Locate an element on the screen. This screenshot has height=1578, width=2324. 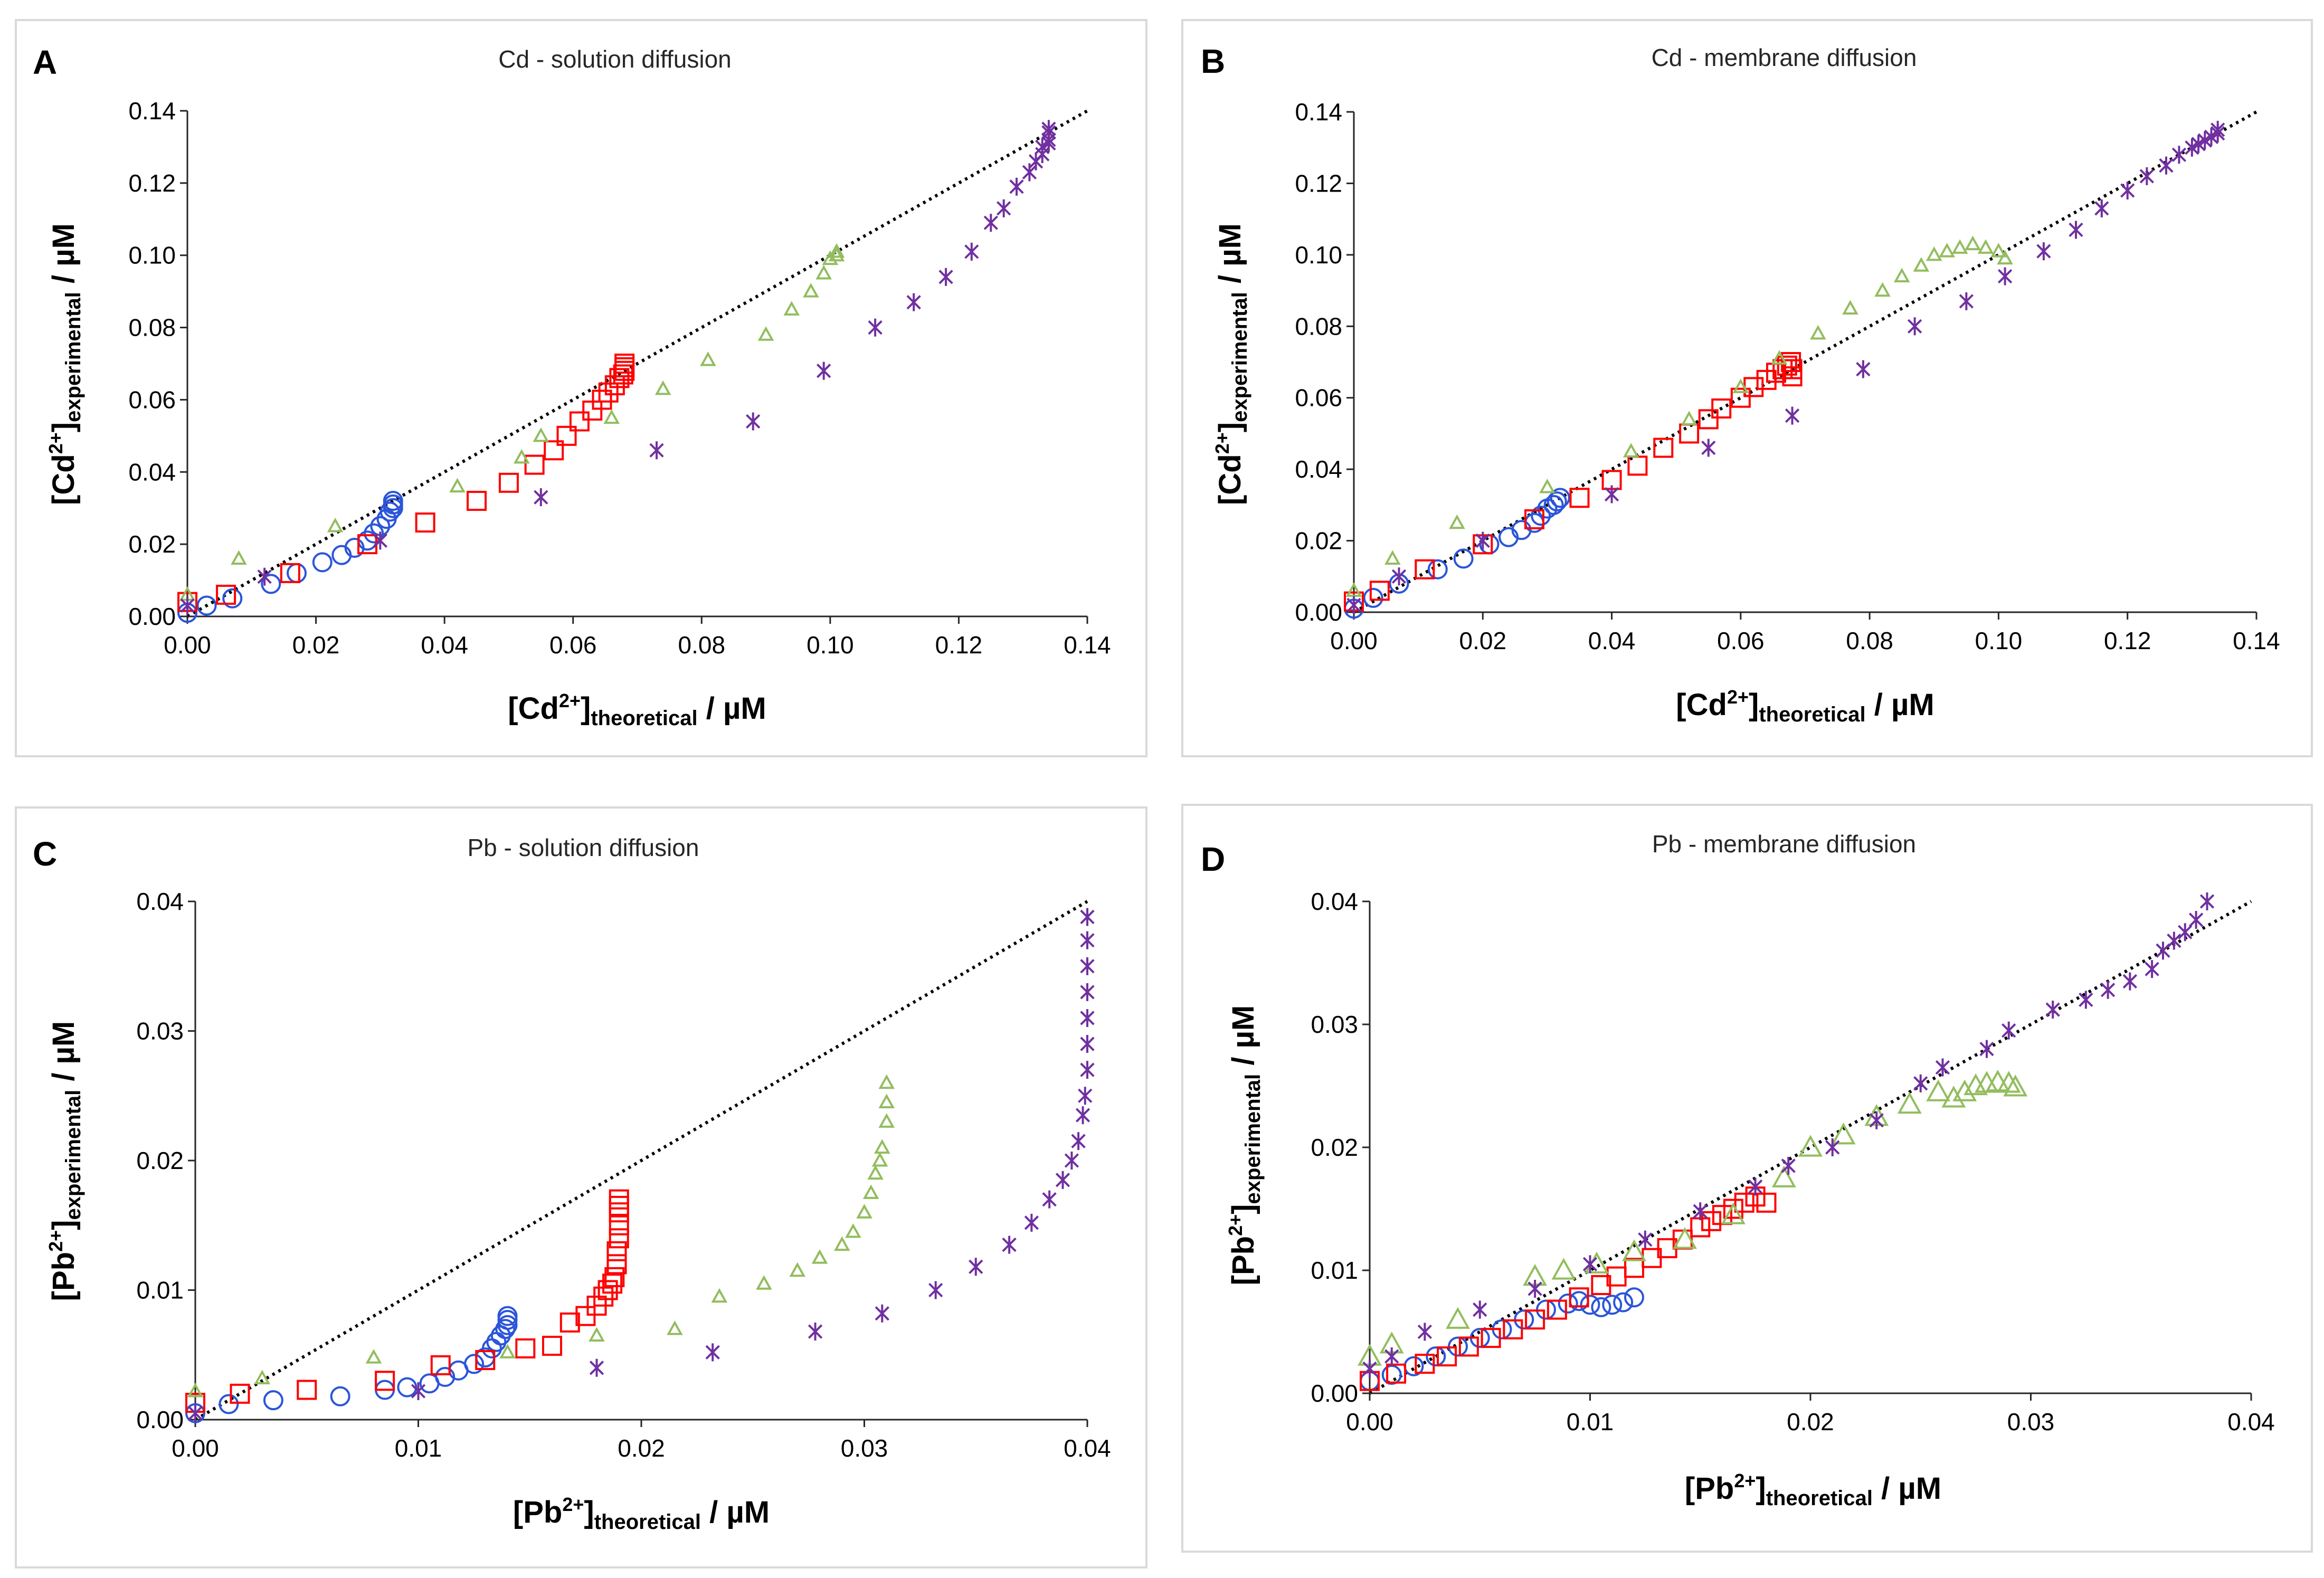
panel-a-series-star is located at coordinates (618, 367).